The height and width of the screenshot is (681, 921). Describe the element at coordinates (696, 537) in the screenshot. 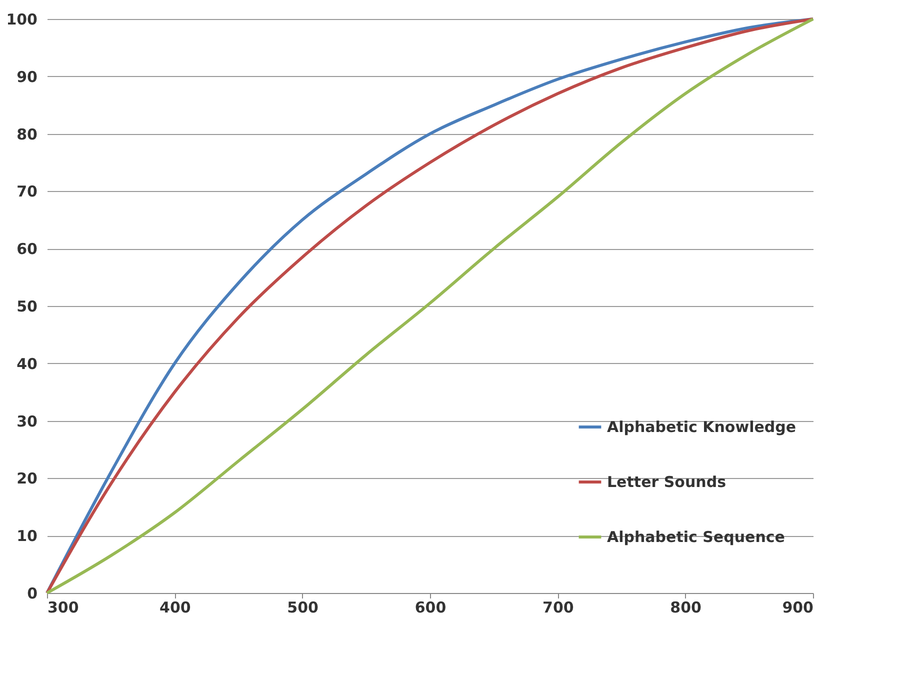

I see `legend-label: Alphabetic Sequence` at that location.